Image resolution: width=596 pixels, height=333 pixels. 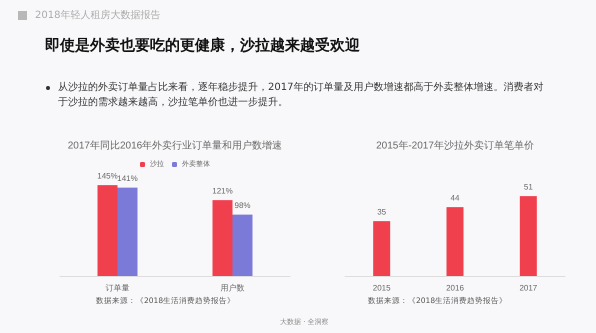 What do you see at coordinates (232, 288) in the screenshot?
I see `x-tick-label: 用户数` at bounding box center [232, 288].